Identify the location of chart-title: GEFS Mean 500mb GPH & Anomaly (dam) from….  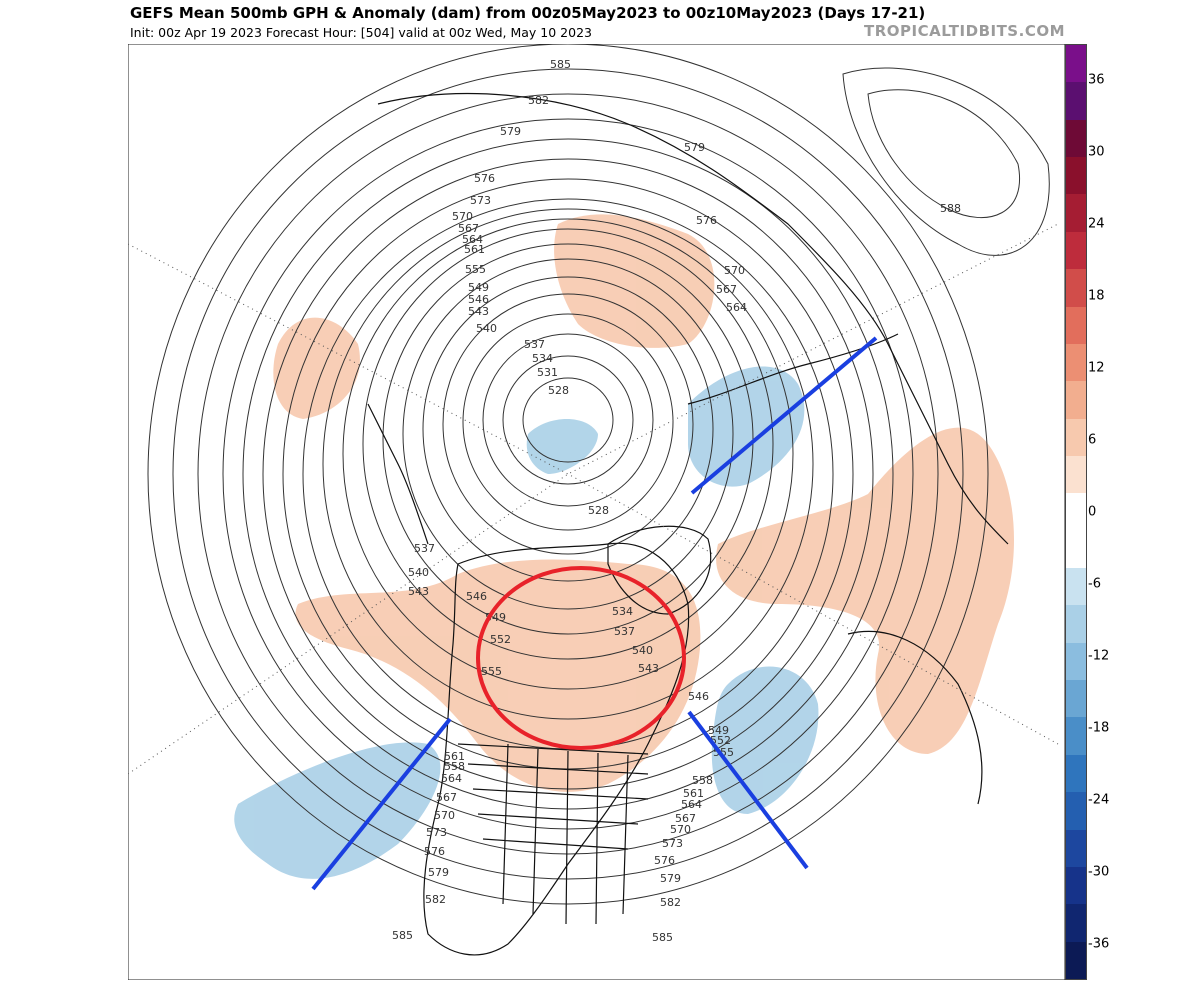
(528, 13).